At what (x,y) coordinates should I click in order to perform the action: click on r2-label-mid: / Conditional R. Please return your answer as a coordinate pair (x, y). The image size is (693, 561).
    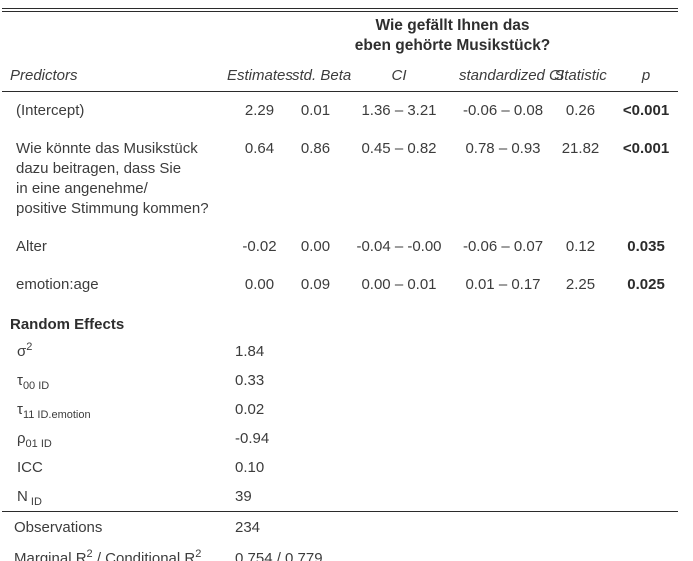
    Looking at the image, I should click on (144, 555).